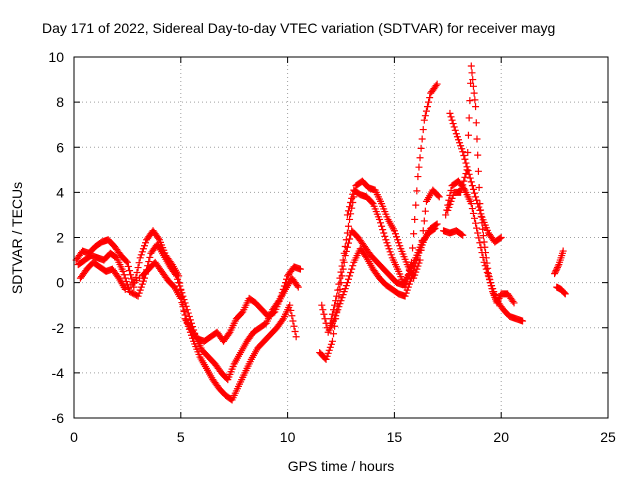  Describe the element at coordinates (395, 437) in the screenshot. I see `x-tick-label: 15` at that location.